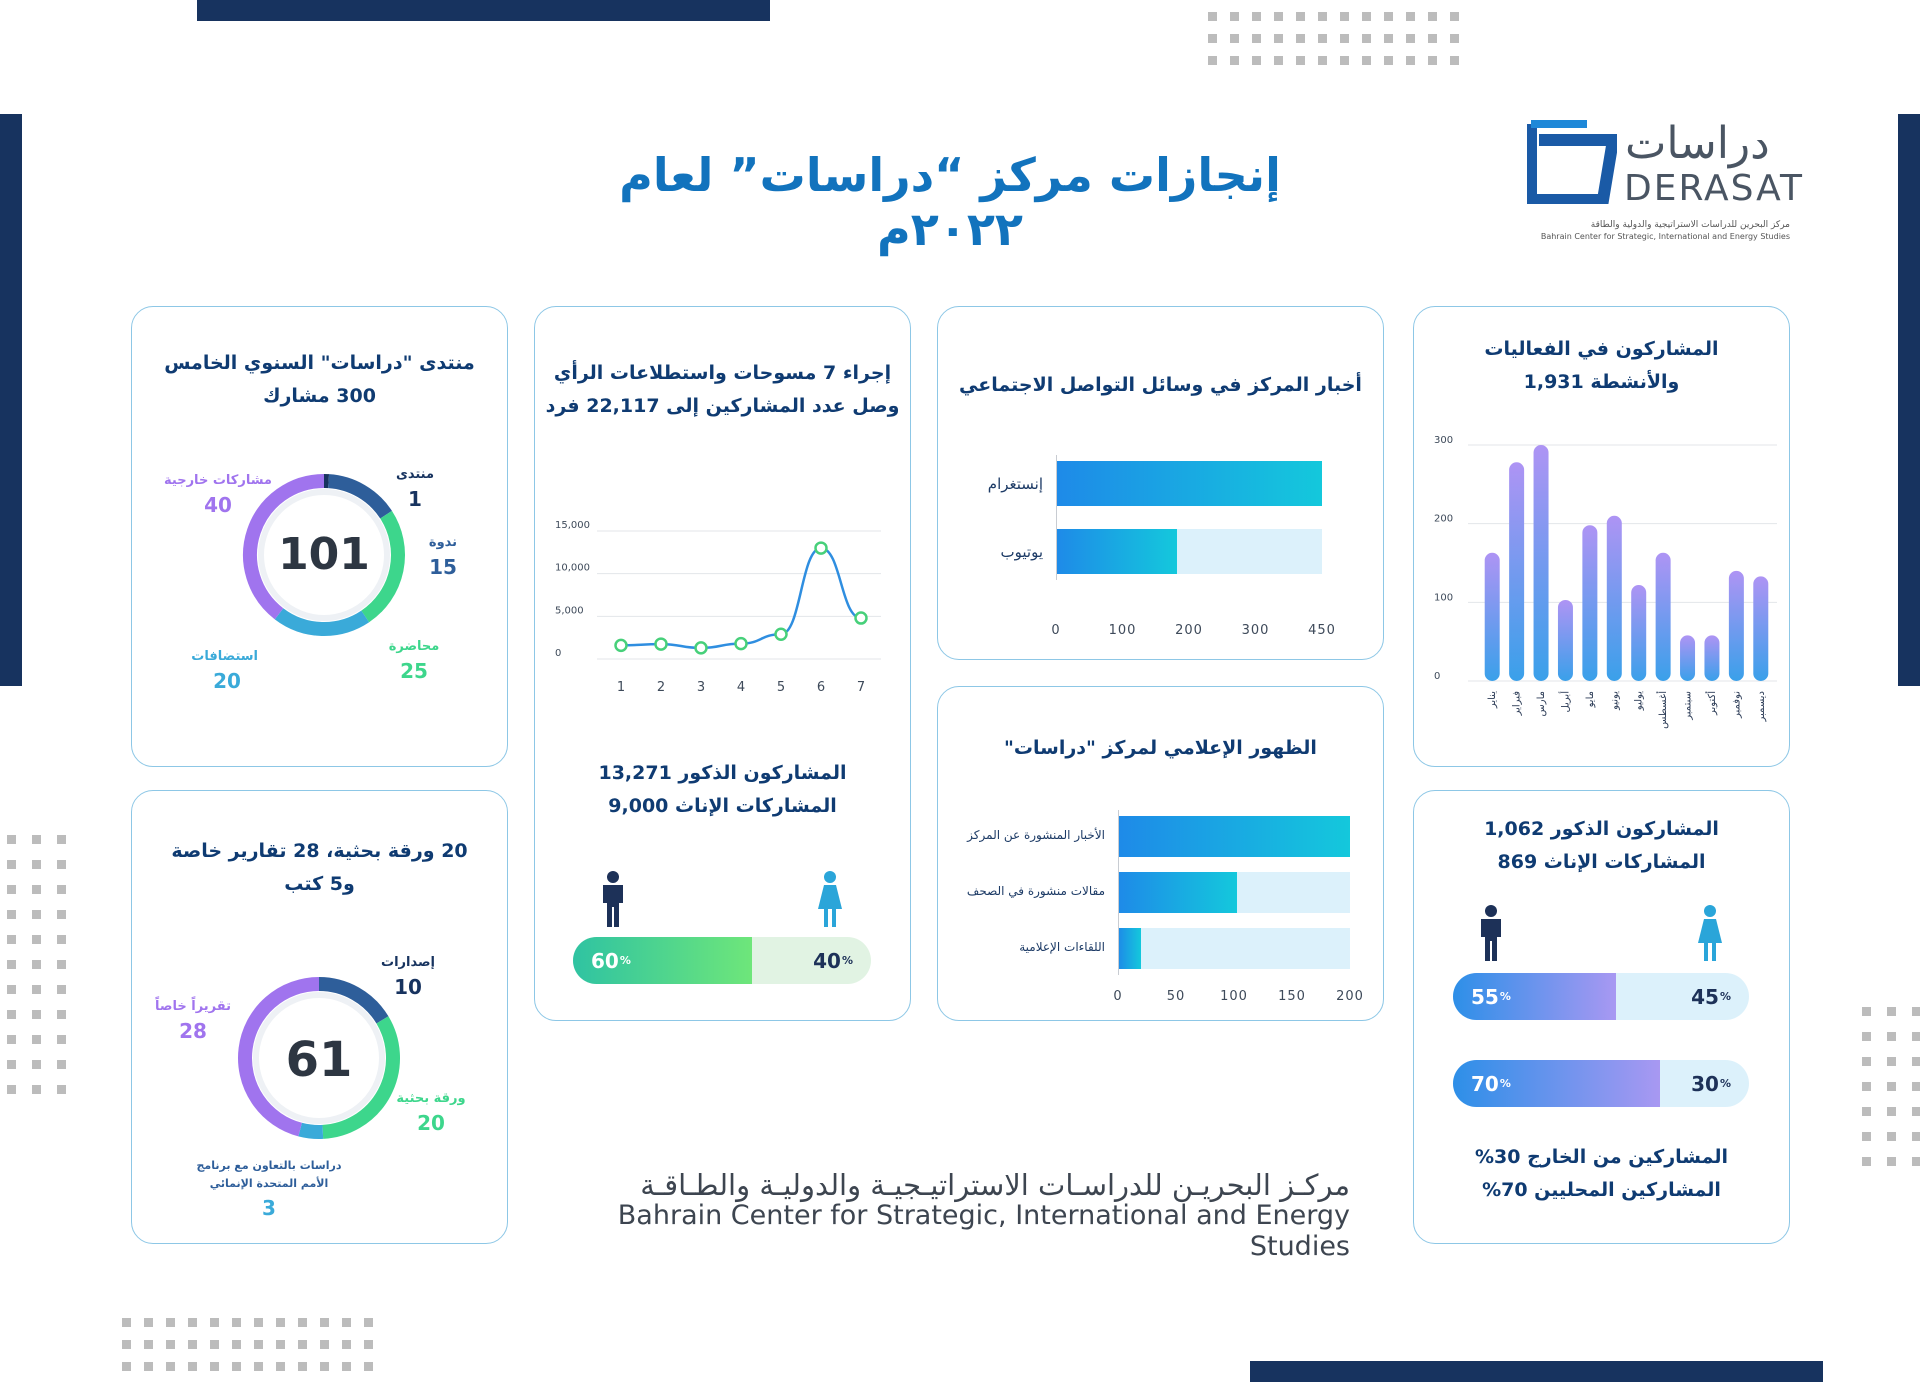 The width and height of the screenshot is (1920, 1382). I want to click on surveys-stats-line1: المشاركون الذكور 13,271, so click(722, 773).